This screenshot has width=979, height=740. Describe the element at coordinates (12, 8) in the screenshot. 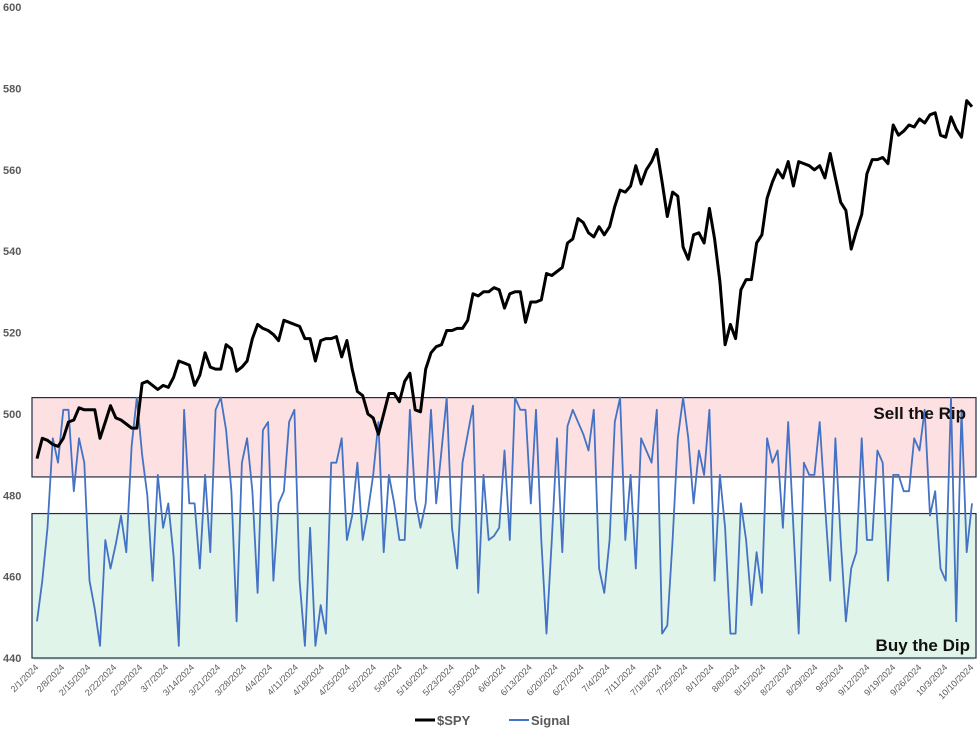

I see `y-tick-label: 600` at that location.